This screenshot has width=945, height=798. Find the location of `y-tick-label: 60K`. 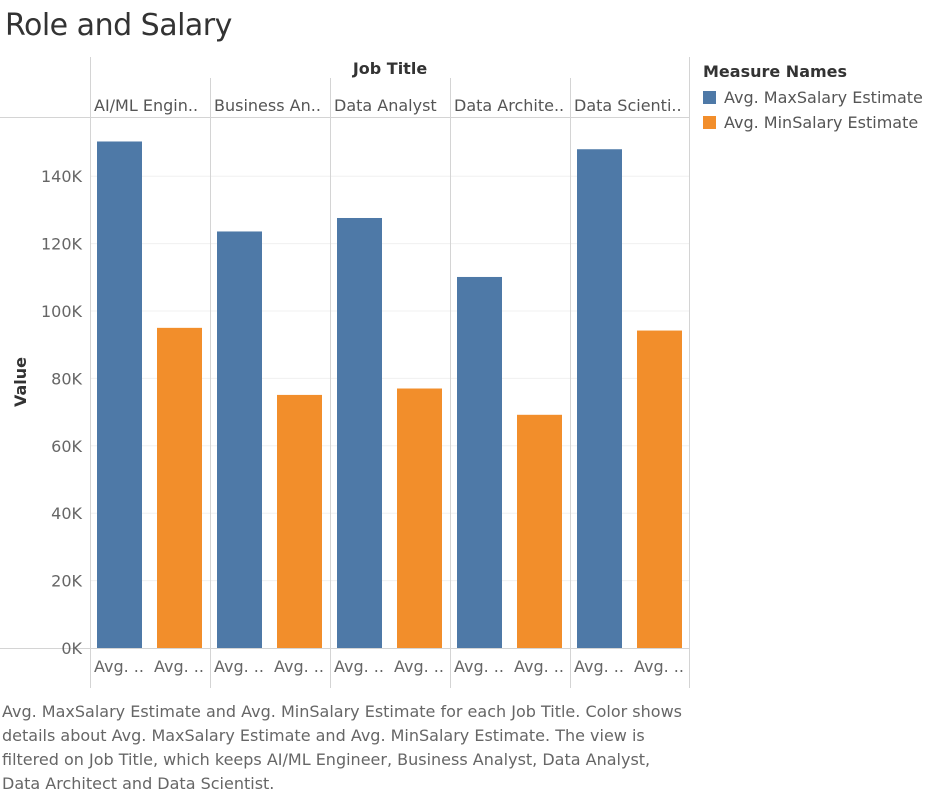

y-tick-label: 60K is located at coordinates (66, 446).